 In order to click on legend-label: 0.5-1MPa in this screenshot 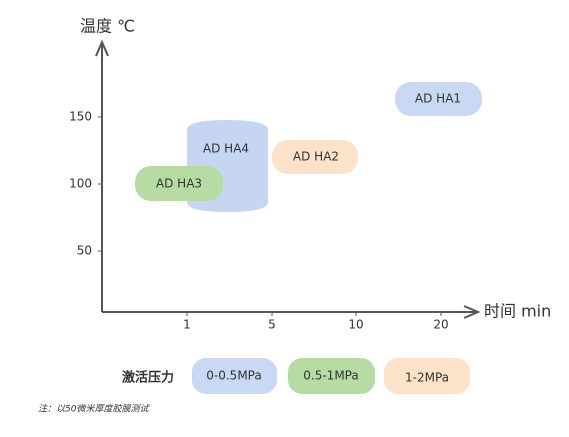, I will do `click(330, 376)`.